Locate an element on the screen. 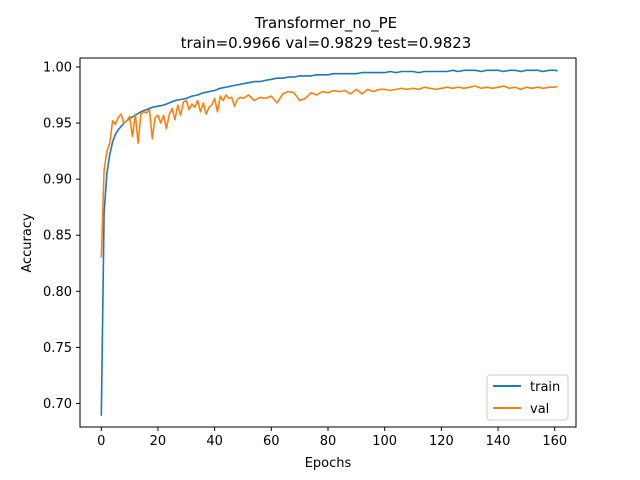 This screenshot has width=640, height=480. x-tick-label: 80 is located at coordinates (328, 441).